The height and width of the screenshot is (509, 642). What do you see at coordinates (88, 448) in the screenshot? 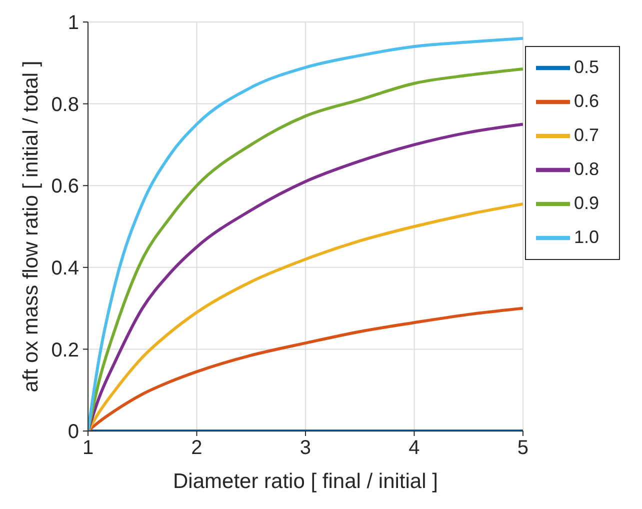
I see `x-tick-label: 1` at bounding box center [88, 448].